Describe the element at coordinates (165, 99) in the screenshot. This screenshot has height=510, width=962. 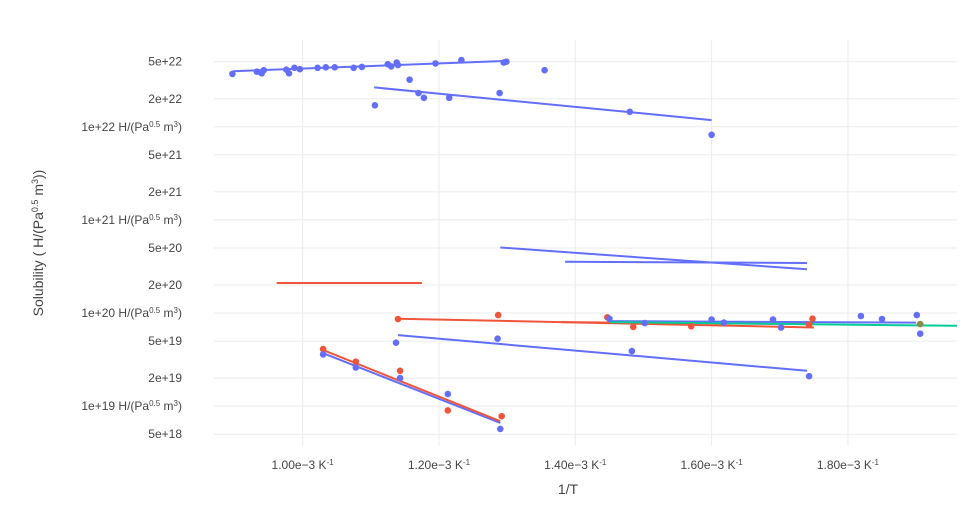
I see `y-tick-label: 2e+22` at that location.